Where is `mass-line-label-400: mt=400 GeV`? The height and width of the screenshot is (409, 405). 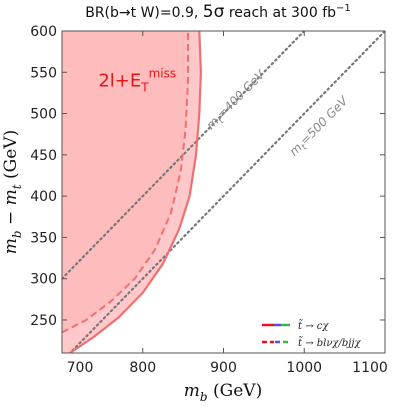
mass-line-label-400: mt=400 GeV is located at coordinates (237, 100).